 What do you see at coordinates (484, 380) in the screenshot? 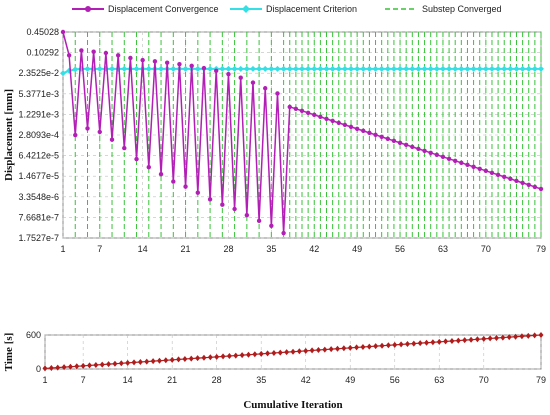
I see `x-tick-label-bottom: 70` at bounding box center [484, 380].